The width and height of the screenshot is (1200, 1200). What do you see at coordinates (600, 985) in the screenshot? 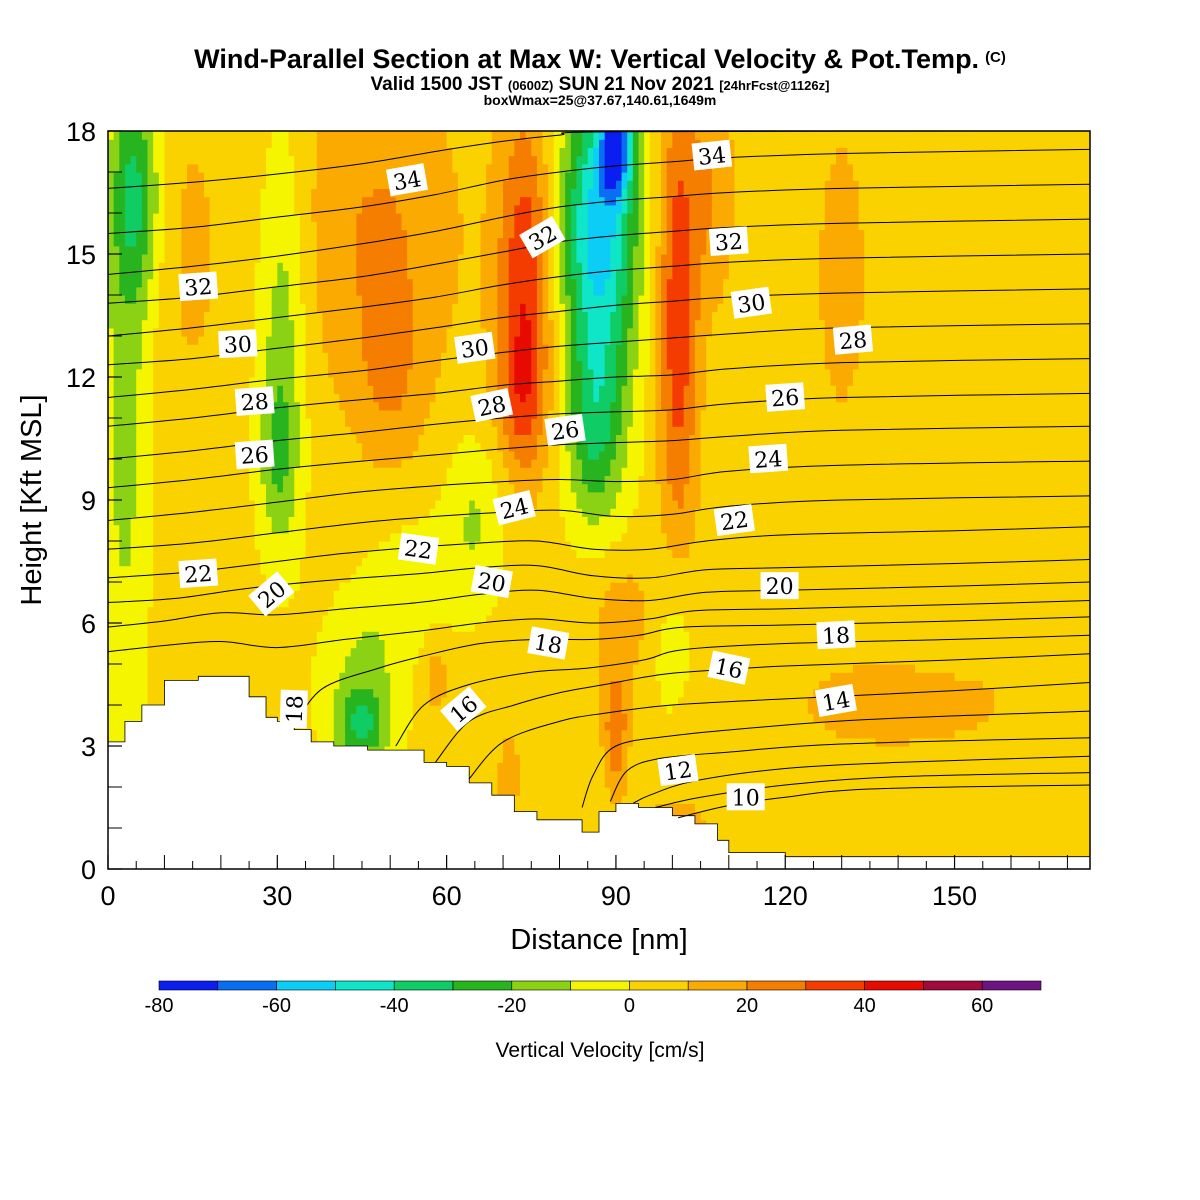
I see `colorbar-swatch` at bounding box center [600, 985].